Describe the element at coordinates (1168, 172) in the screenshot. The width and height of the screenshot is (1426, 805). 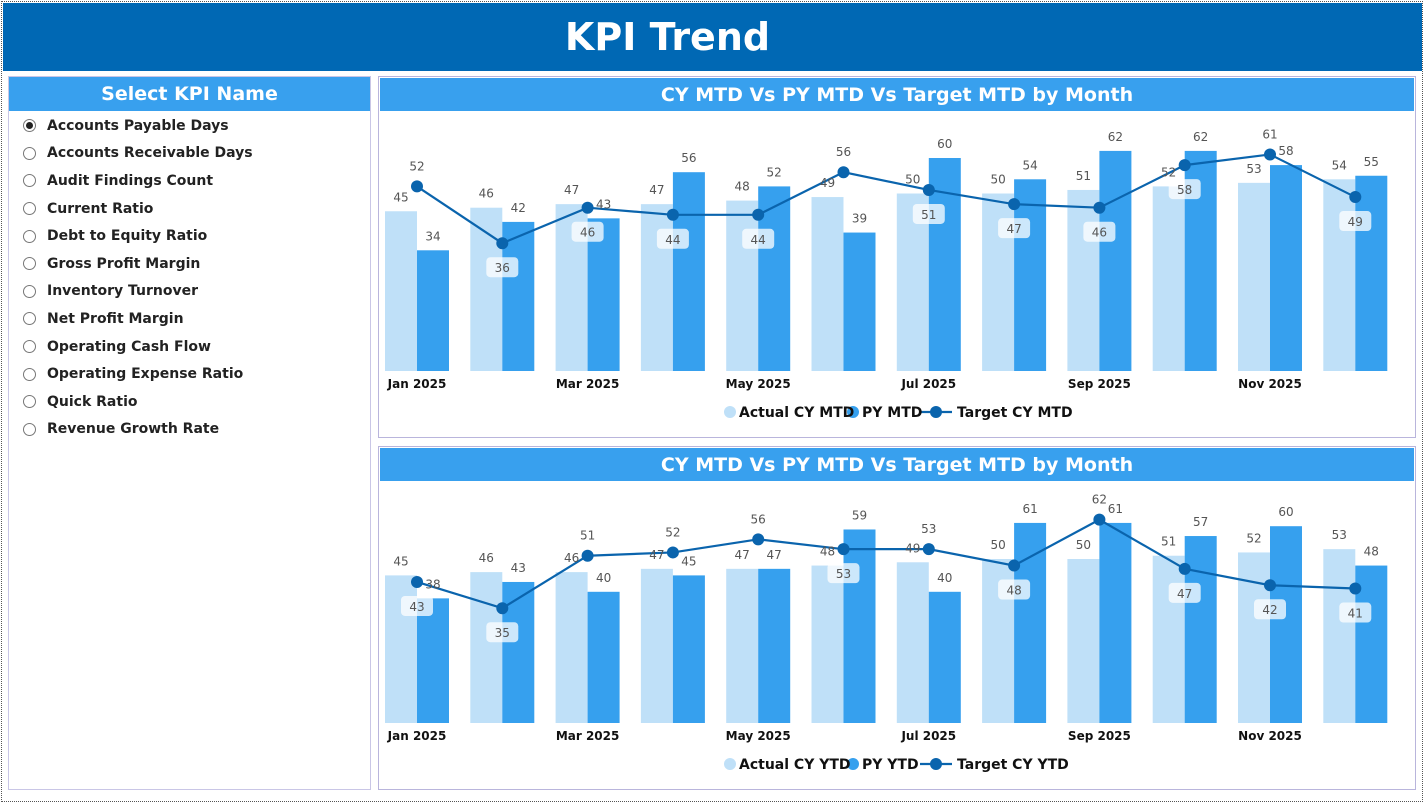
I see `label-actual: 52` at that location.